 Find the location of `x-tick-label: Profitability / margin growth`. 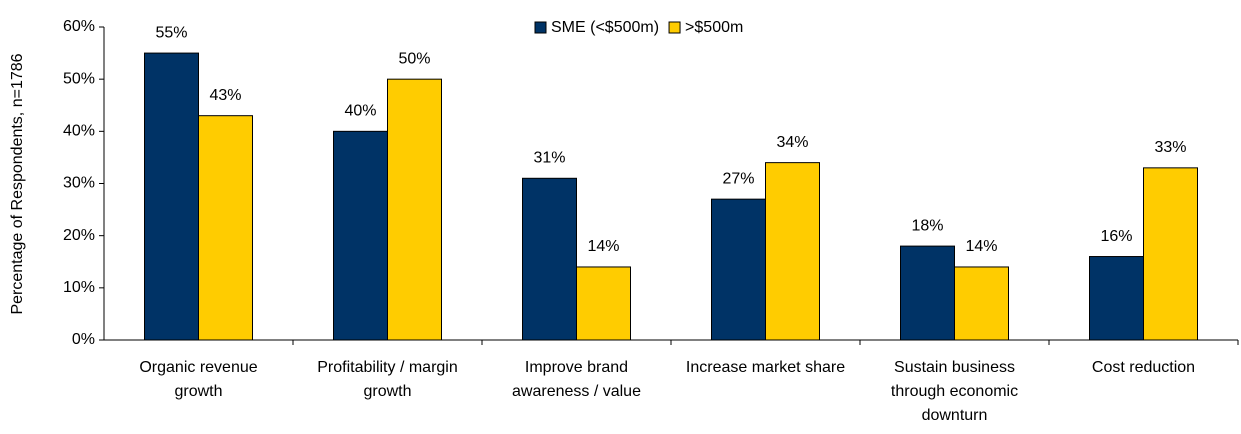

x-tick-label: Profitability / margin growth is located at coordinates (387, 379).